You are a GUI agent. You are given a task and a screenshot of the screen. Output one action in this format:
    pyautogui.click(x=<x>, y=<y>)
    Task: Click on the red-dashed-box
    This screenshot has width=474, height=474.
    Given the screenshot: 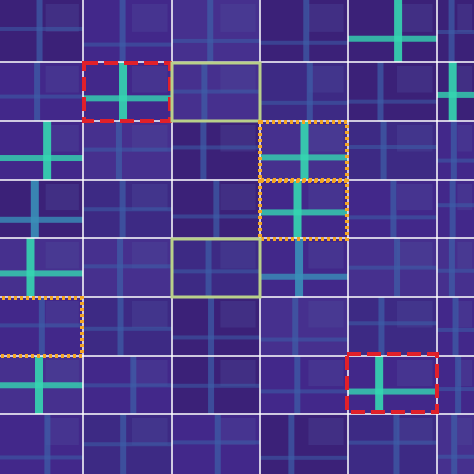 What is the action you would take?
    pyautogui.click(x=392, y=383)
    